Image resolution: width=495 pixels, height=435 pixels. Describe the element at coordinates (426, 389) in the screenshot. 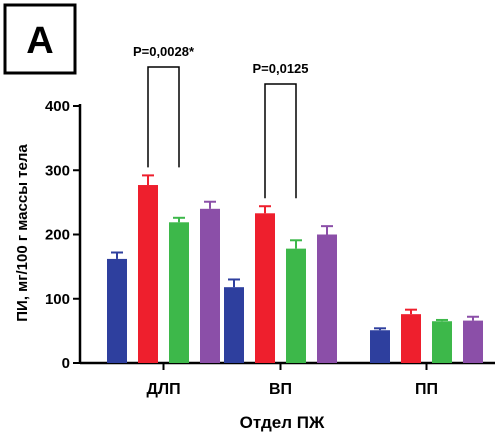

I see `x-tick-label: ПП` at that location.